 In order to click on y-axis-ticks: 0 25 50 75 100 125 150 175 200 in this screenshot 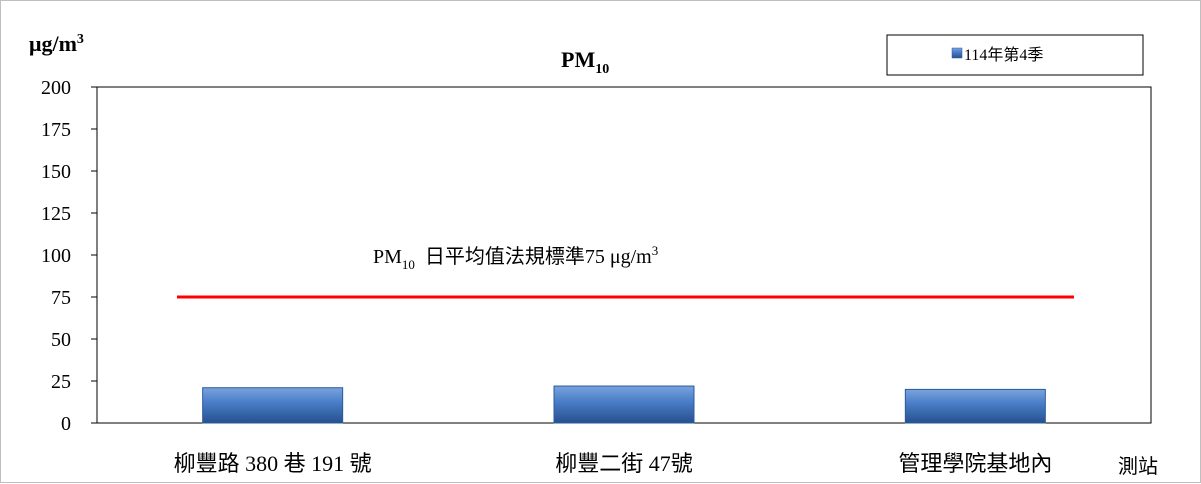, I will do `click(69, 256)`.